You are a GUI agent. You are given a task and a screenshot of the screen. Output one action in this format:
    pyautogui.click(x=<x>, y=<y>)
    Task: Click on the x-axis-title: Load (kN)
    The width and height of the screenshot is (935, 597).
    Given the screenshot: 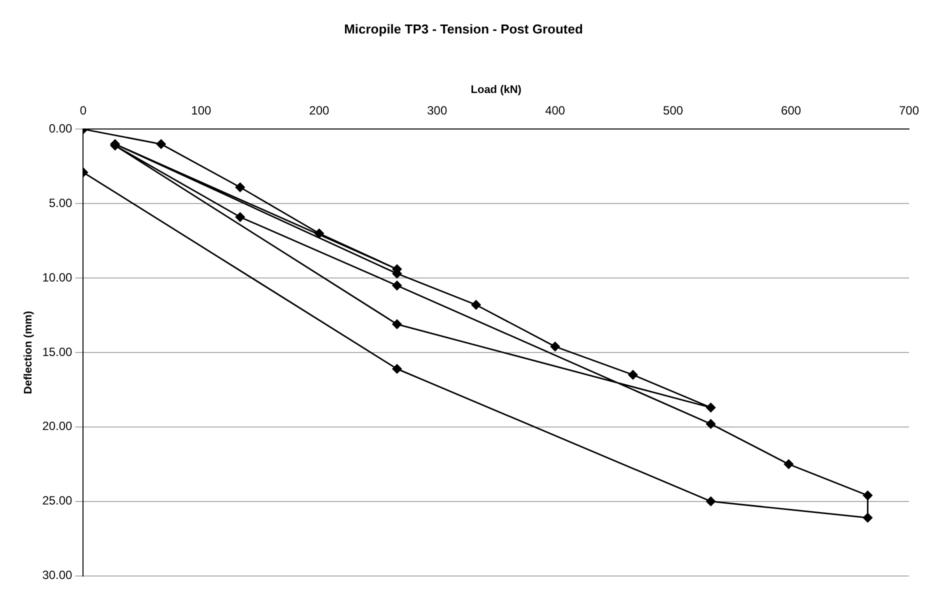 What is the action you would take?
    pyautogui.click(x=496, y=90)
    